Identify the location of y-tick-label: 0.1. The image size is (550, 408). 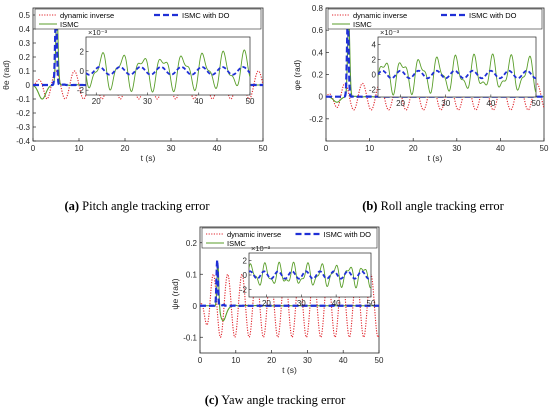
(25, 71).